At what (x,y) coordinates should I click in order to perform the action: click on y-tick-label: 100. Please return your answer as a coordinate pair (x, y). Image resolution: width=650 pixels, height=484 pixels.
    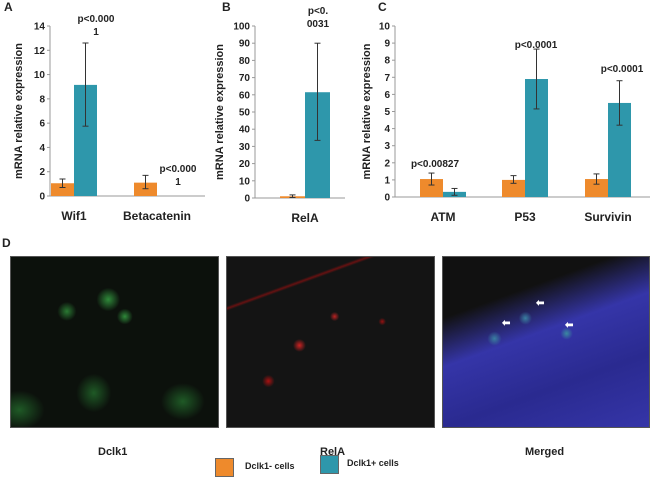
    Looking at the image, I should click on (241, 27).